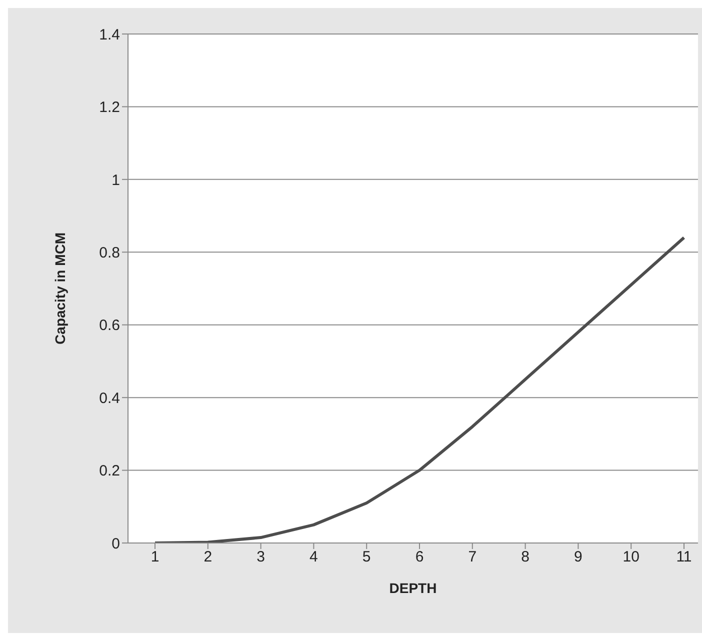 The image size is (702, 641). What do you see at coordinates (109, 253) in the screenshot?
I see `y-tick-label: 0.8` at bounding box center [109, 253].